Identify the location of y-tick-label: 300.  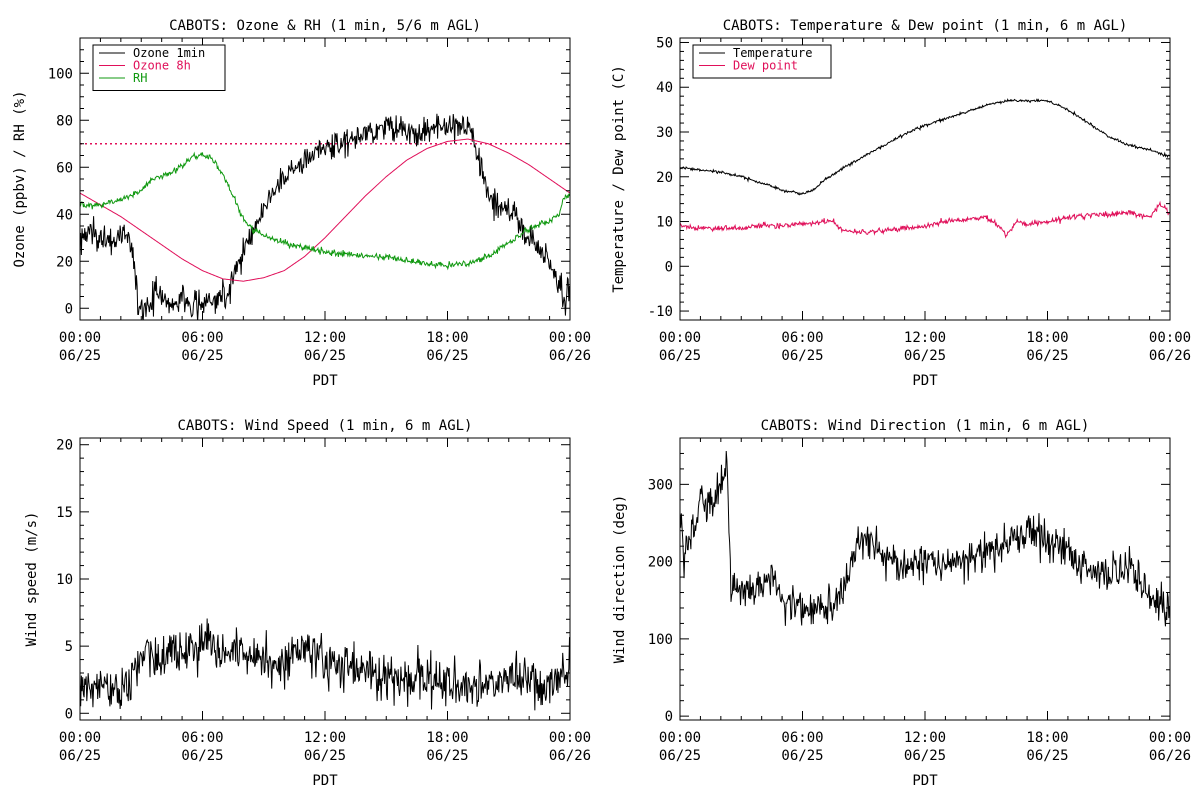
(660, 485).